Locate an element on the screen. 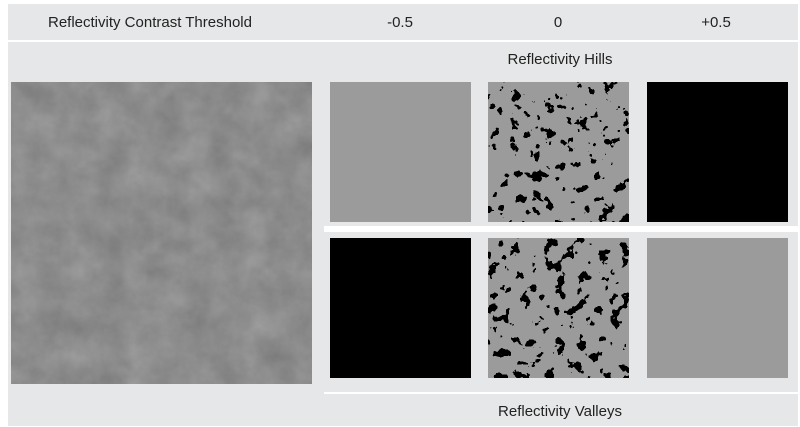  hills-row-label: Reflectivity Hills is located at coordinates (560, 59).